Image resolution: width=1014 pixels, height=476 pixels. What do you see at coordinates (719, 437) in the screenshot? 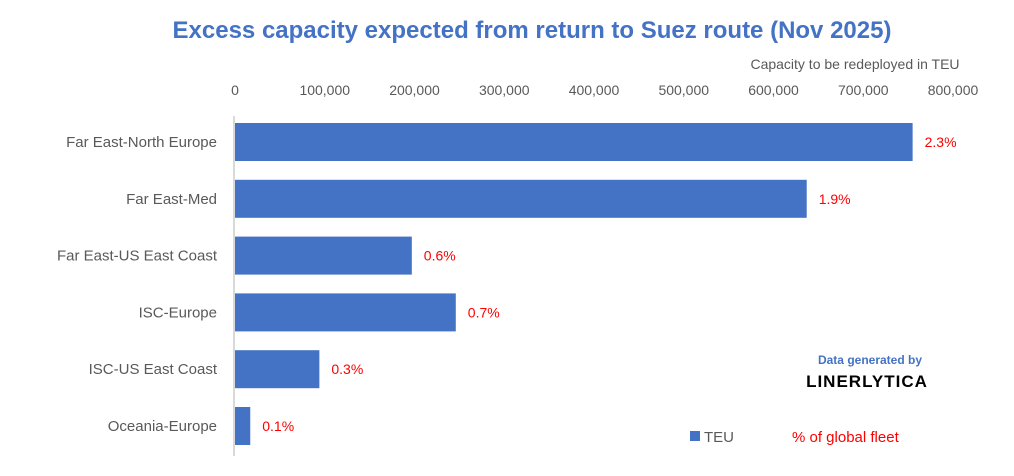
I see `legend-teu-label: TEU` at bounding box center [719, 437].